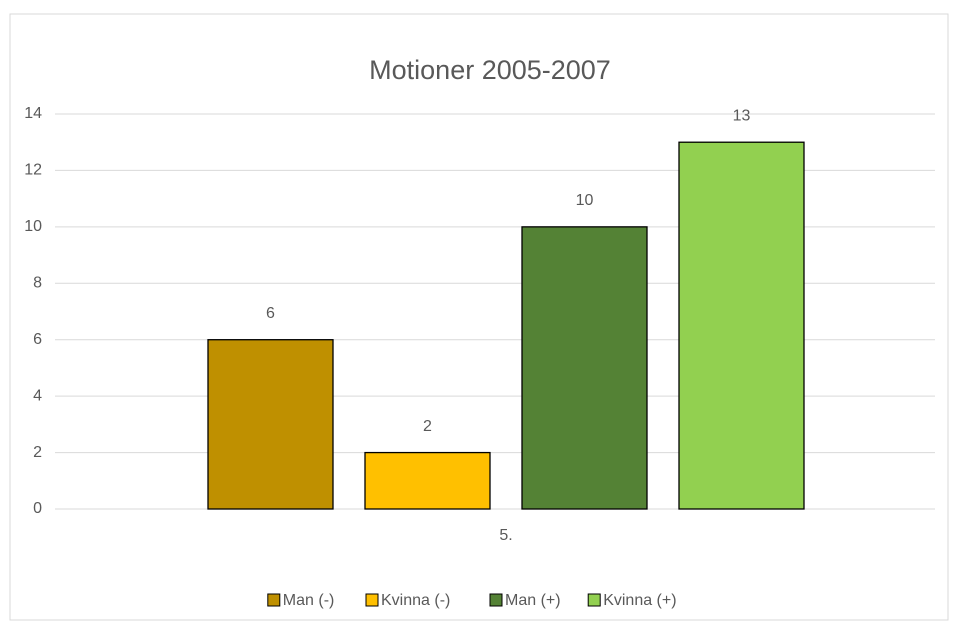  Describe the element at coordinates (490, 70) in the screenshot. I see `chart-title: Motioner 2005-2007` at that location.